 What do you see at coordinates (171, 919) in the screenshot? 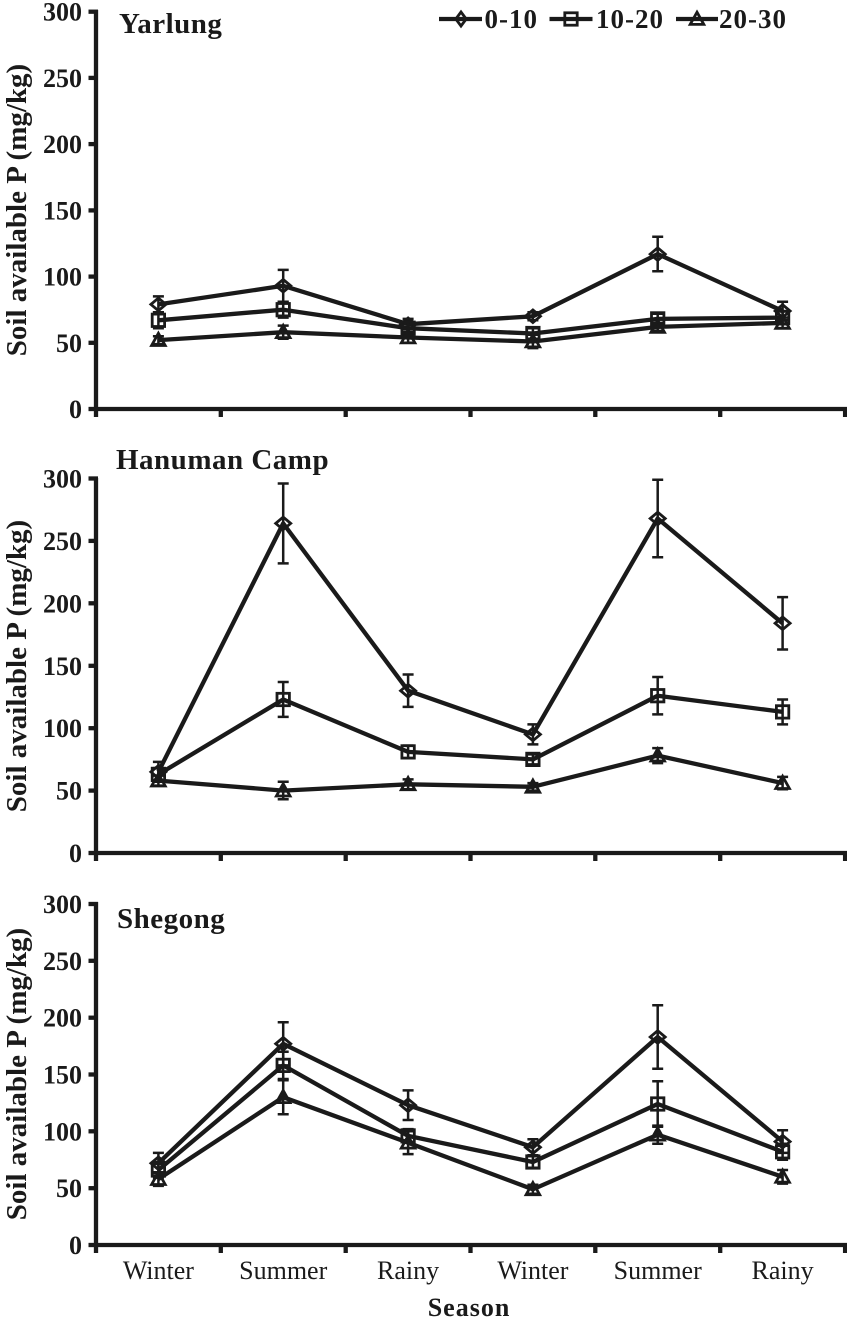
I see `svg-text: Shegong` at bounding box center [171, 919].